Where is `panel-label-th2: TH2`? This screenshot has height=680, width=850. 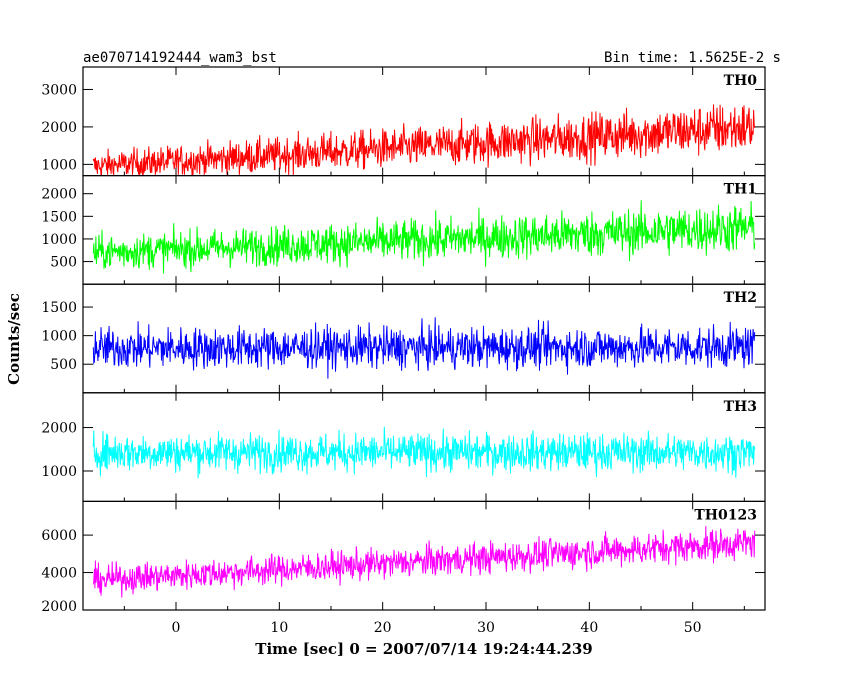
panel-label-th2: TH2 is located at coordinates (740, 298).